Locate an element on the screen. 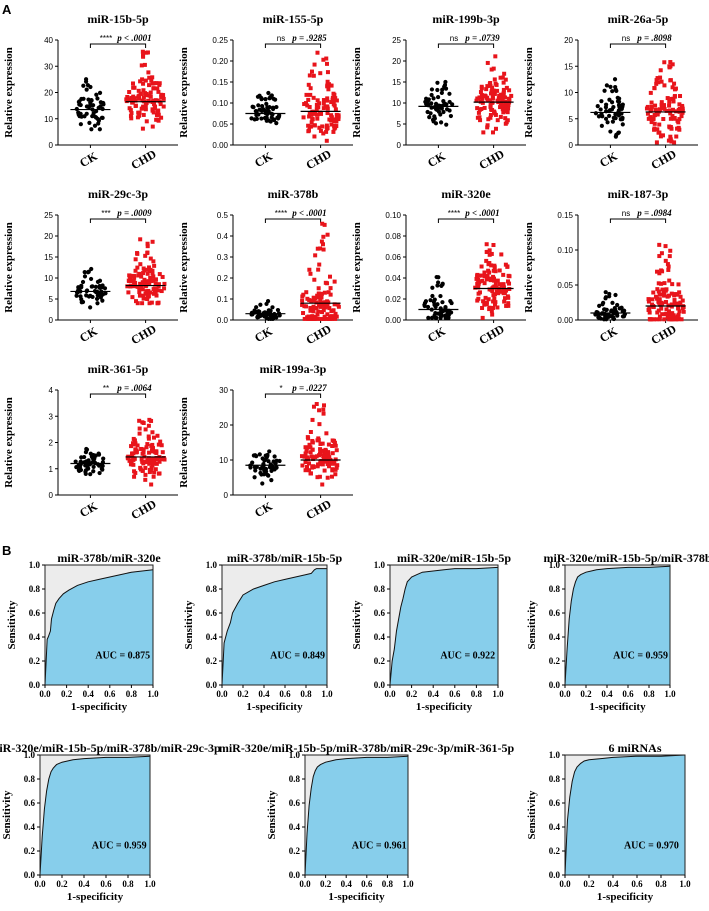 The height and width of the screenshot is (911, 709). y-tick-label: 0 is located at coordinates (51, 320).